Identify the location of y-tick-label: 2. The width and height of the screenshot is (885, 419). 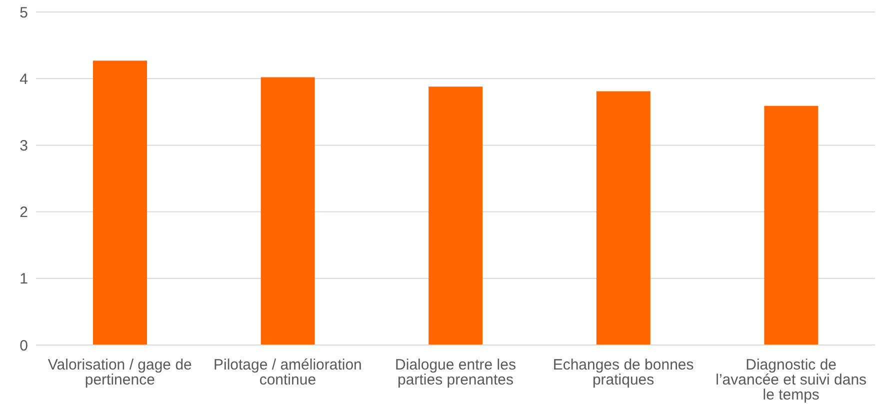
(24, 213).